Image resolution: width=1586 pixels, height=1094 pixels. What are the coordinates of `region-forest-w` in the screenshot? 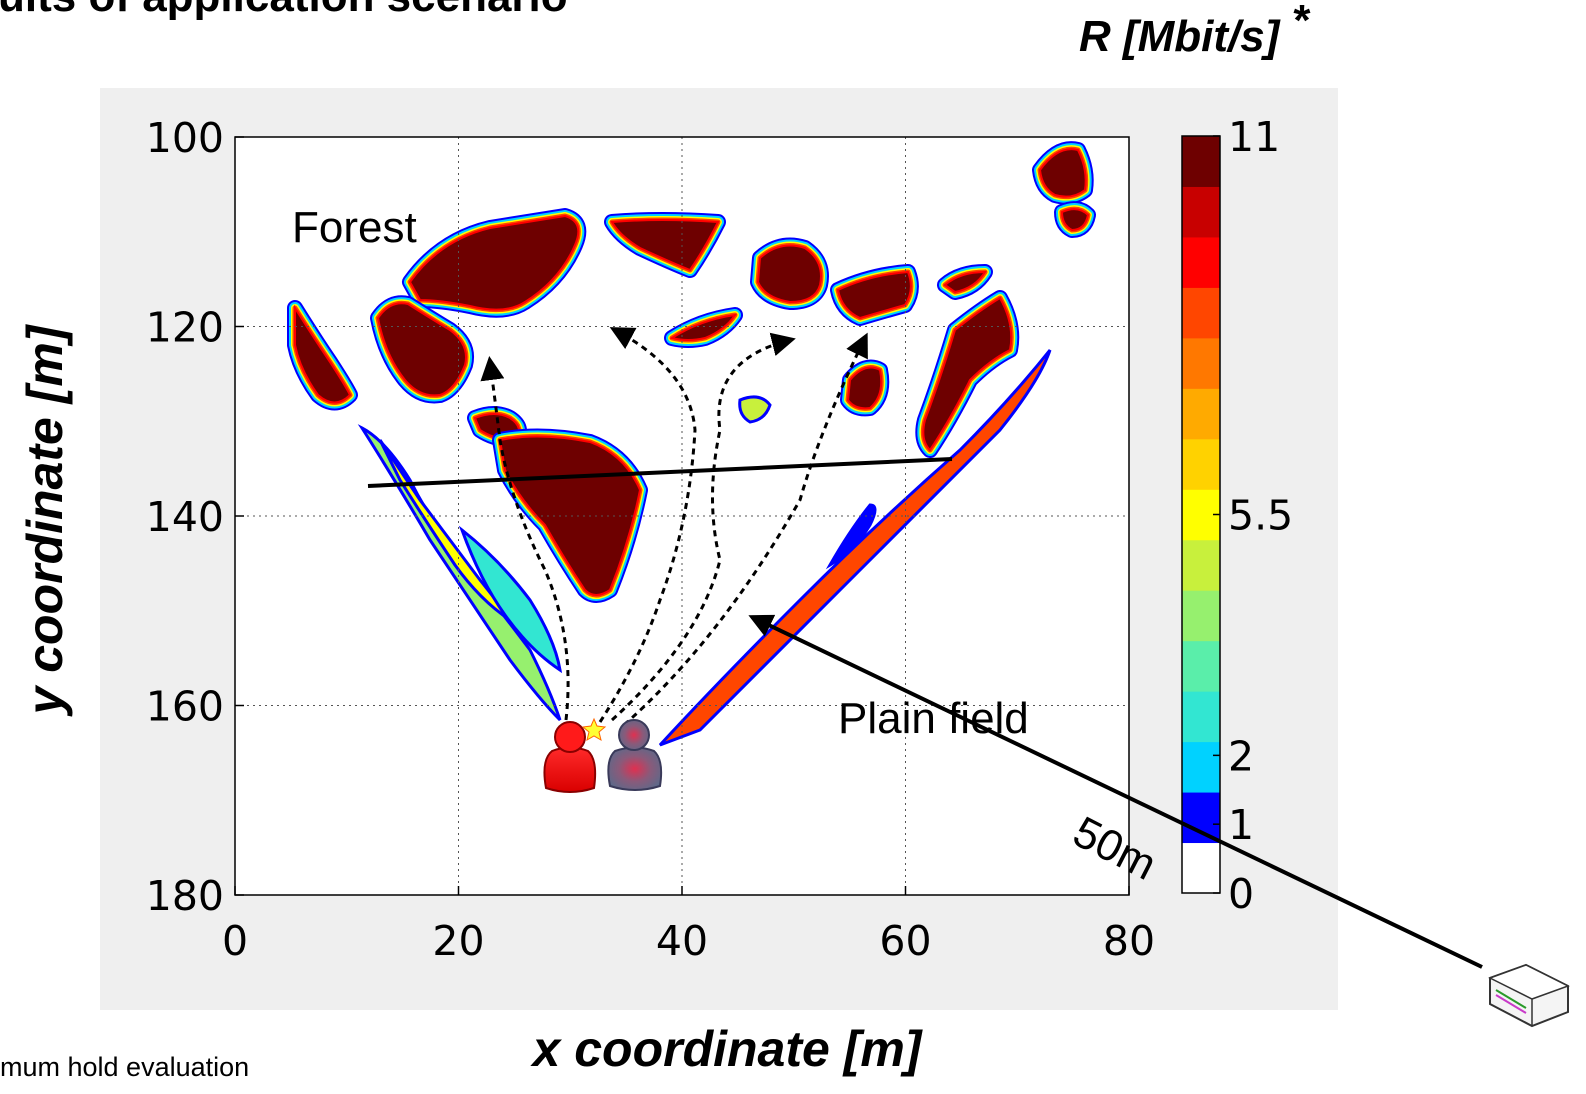 It's located at (421, 349).